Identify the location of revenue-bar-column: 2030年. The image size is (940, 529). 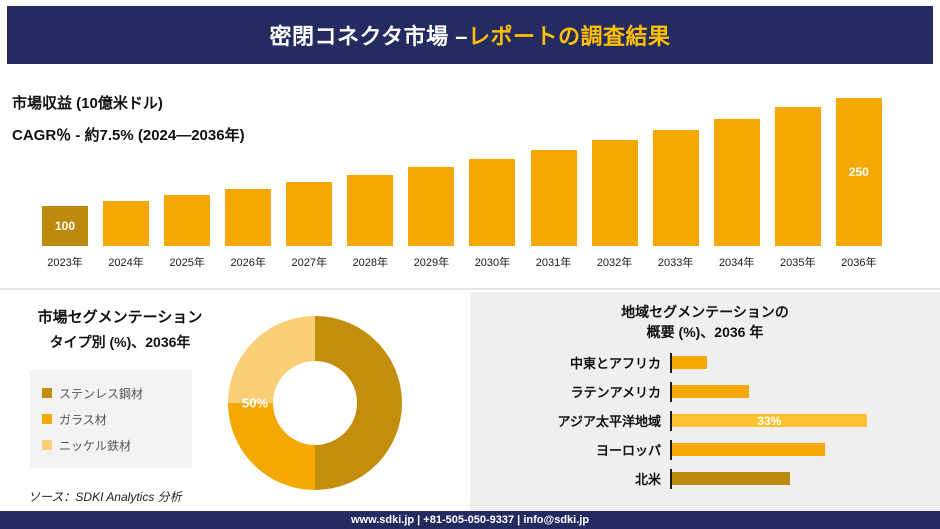
(492, 179).